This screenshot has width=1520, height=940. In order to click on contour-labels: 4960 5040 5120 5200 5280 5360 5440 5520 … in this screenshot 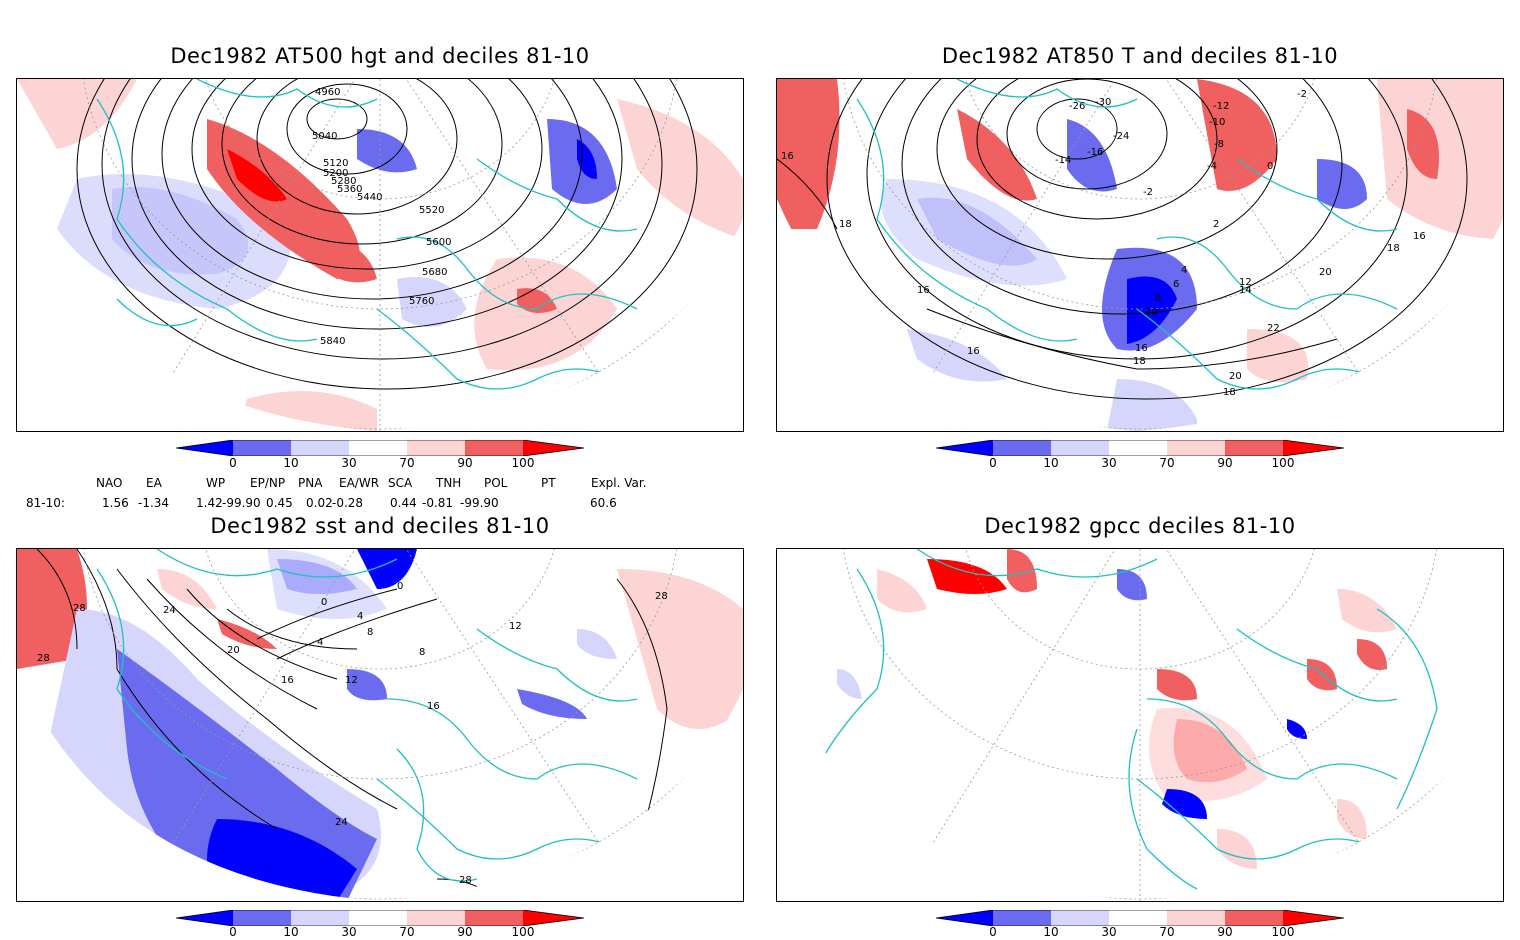, I will do `click(381, 217)`.